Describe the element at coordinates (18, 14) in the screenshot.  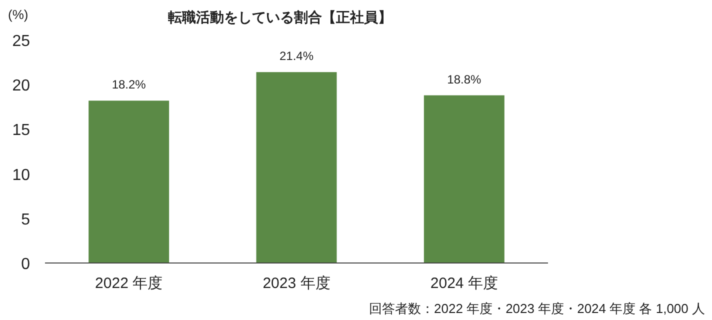
I see `y-axis-title: (%)` at that location.